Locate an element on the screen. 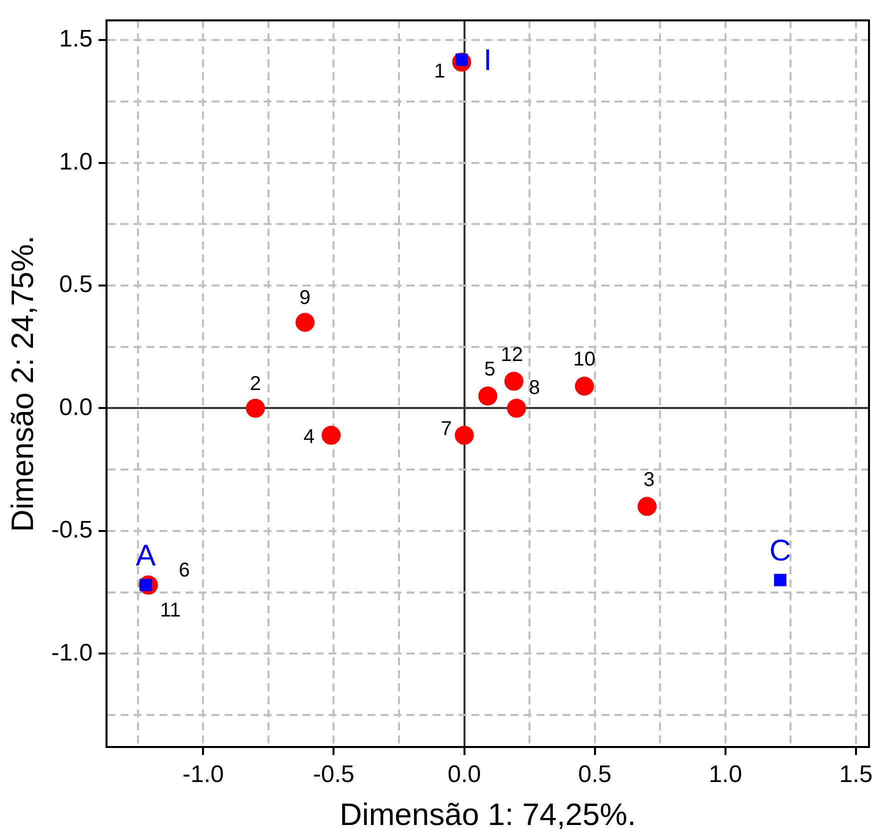  y-tick-label: 0.0 is located at coordinates (76, 407).